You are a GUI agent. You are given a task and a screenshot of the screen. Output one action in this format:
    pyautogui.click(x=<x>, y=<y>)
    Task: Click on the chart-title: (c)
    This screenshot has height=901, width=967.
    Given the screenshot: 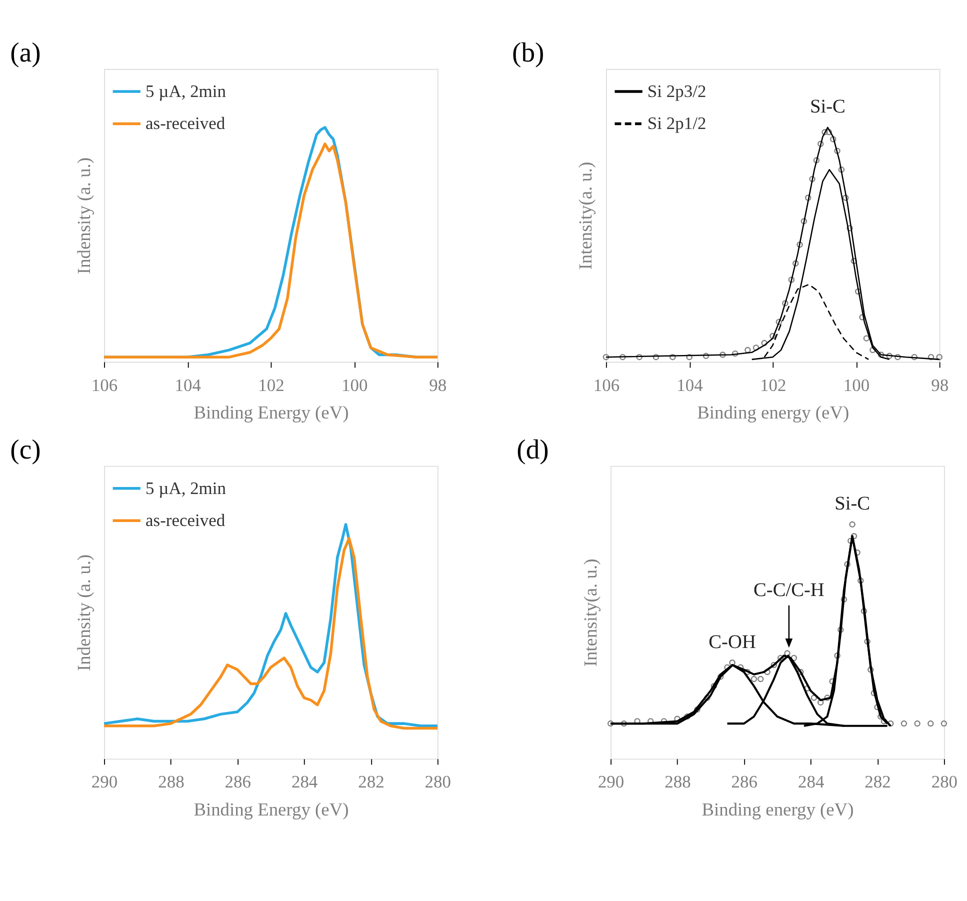 What is the action you would take?
    pyautogui.click(x=25, y=448)
    